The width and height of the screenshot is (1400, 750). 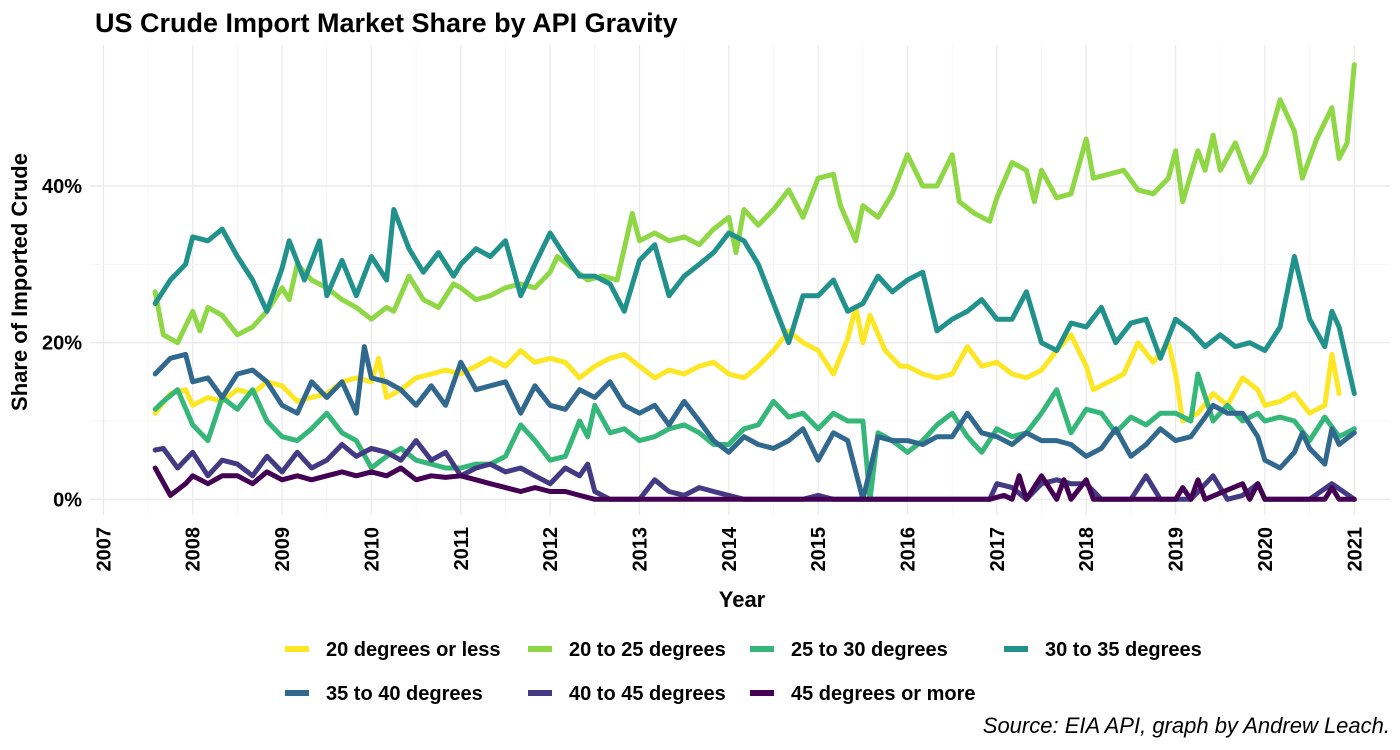 I want to click on legend-label: 20 to 25 degrees, so click(x=647, y=650).